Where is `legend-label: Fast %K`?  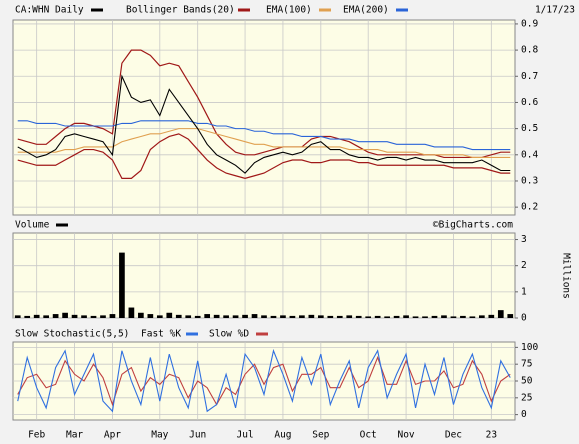
legend-label: Fast %K is located at coordinates (161, 334).